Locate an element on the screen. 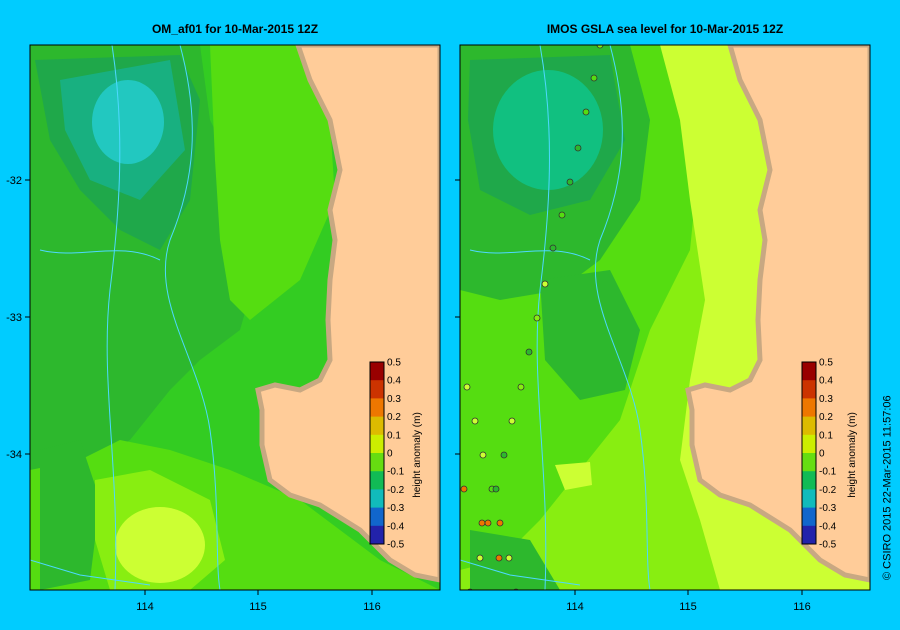  y-tick-label: -33 is located at coordinates (14, 318).